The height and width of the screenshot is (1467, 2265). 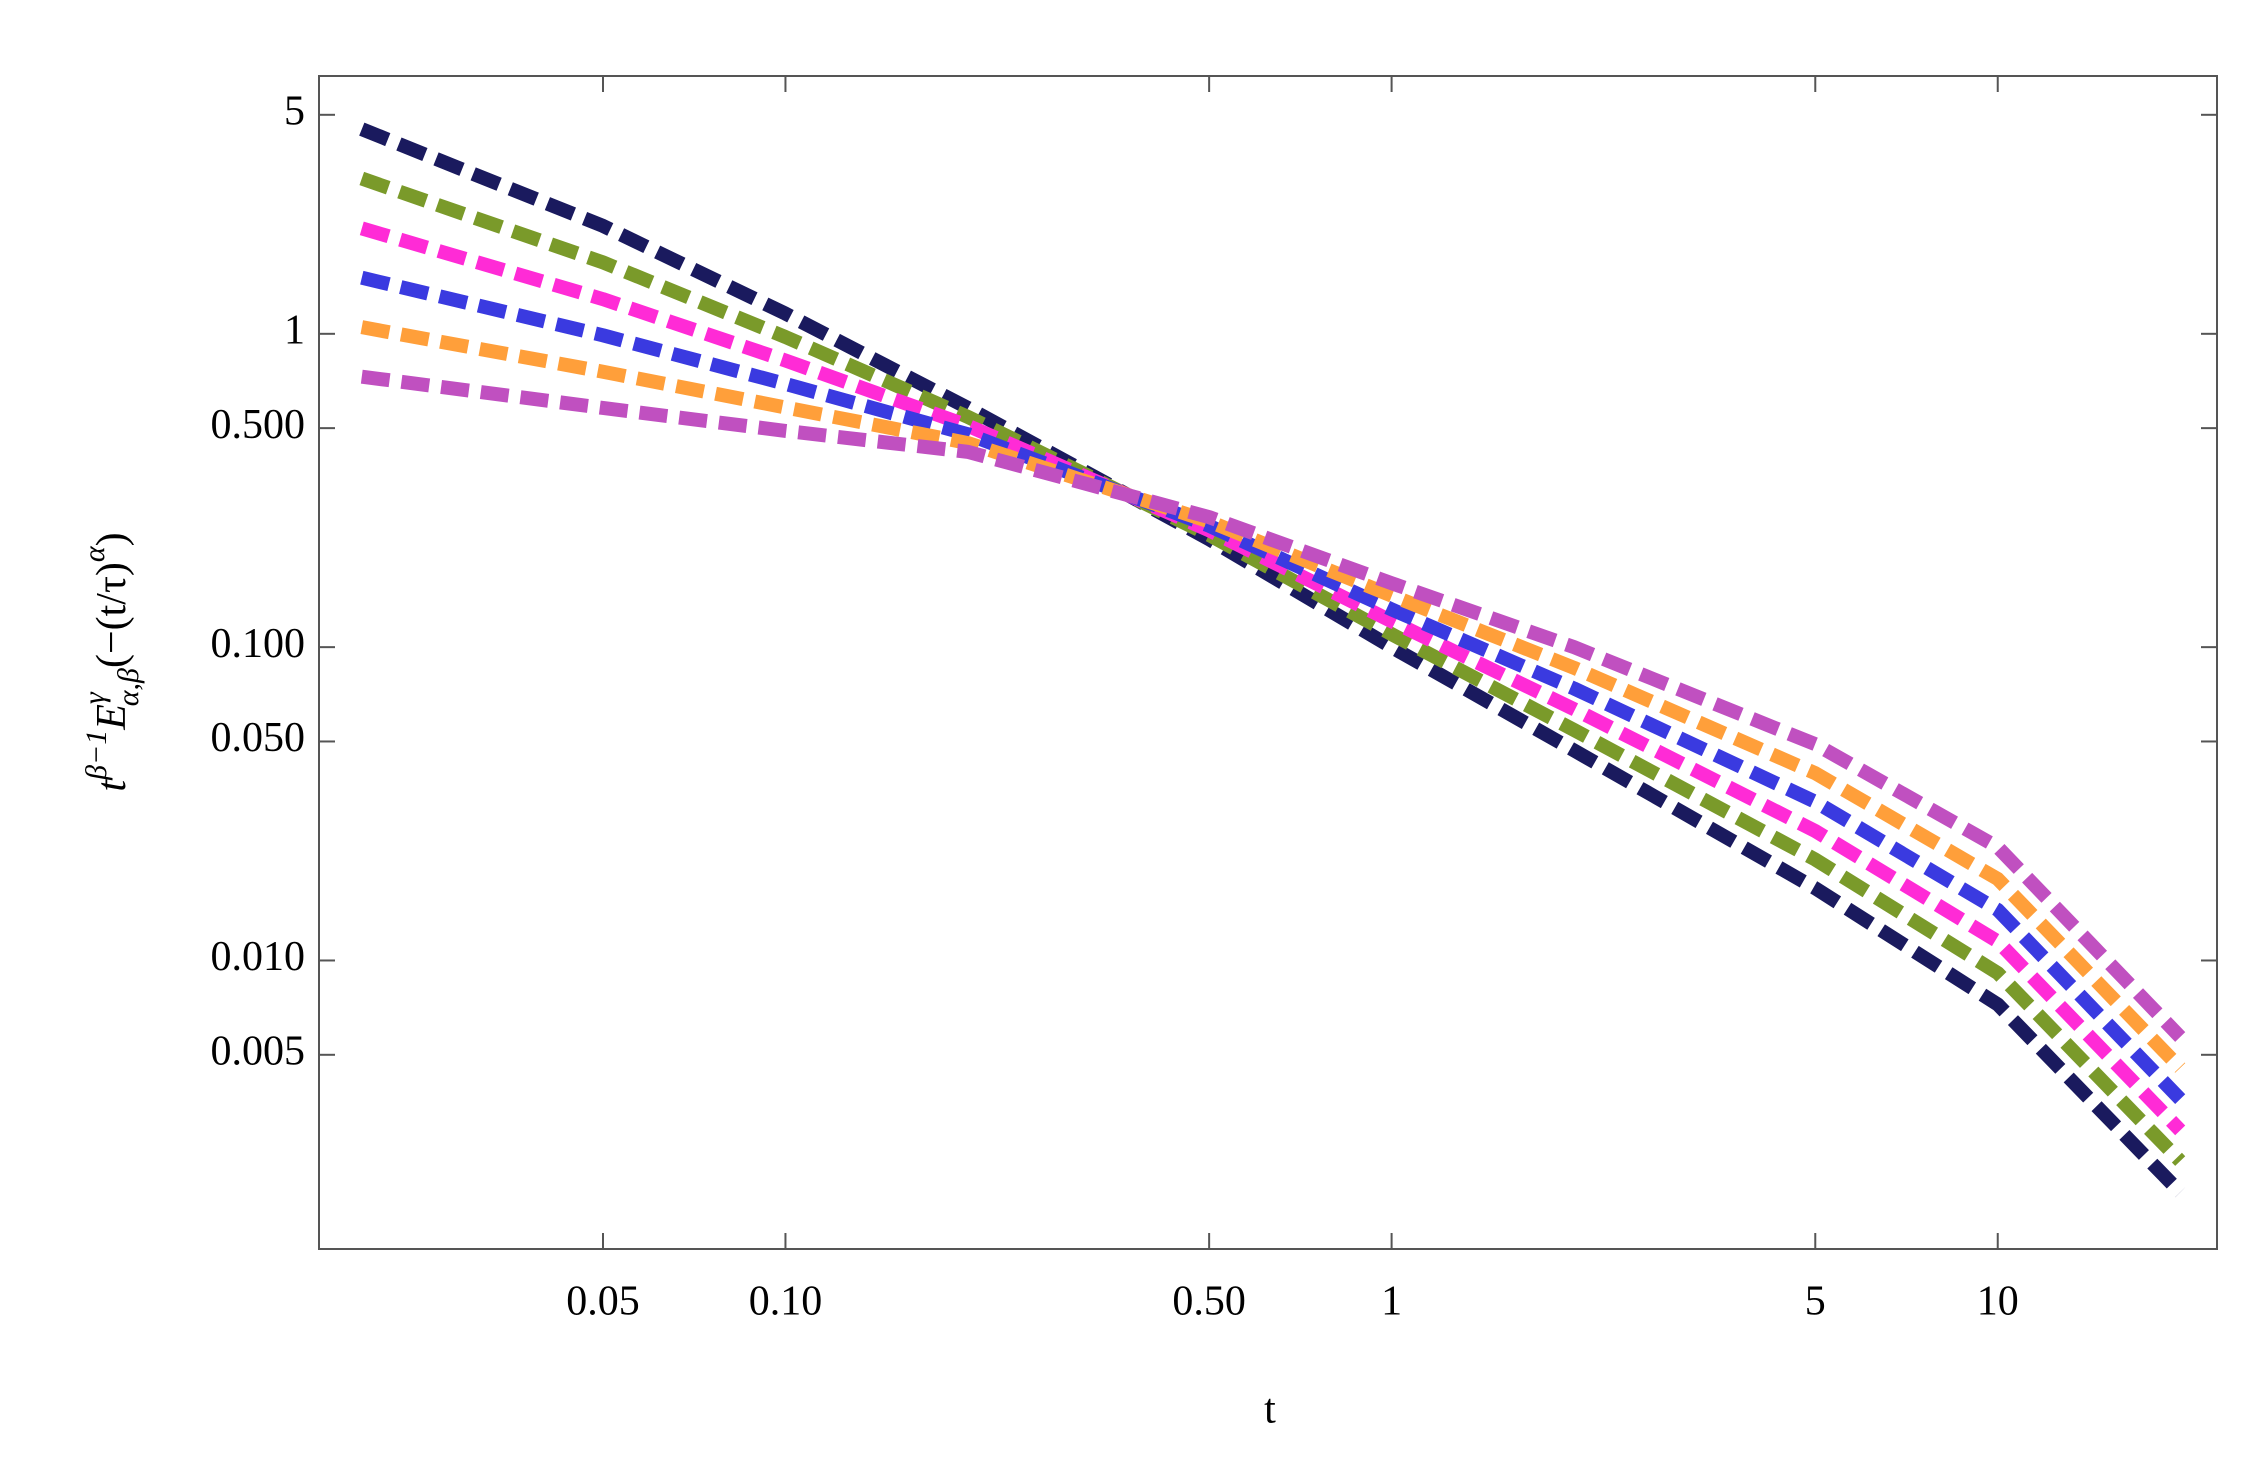 I want to click on x-tick-label: 10, so click(x=1998, y=1302).